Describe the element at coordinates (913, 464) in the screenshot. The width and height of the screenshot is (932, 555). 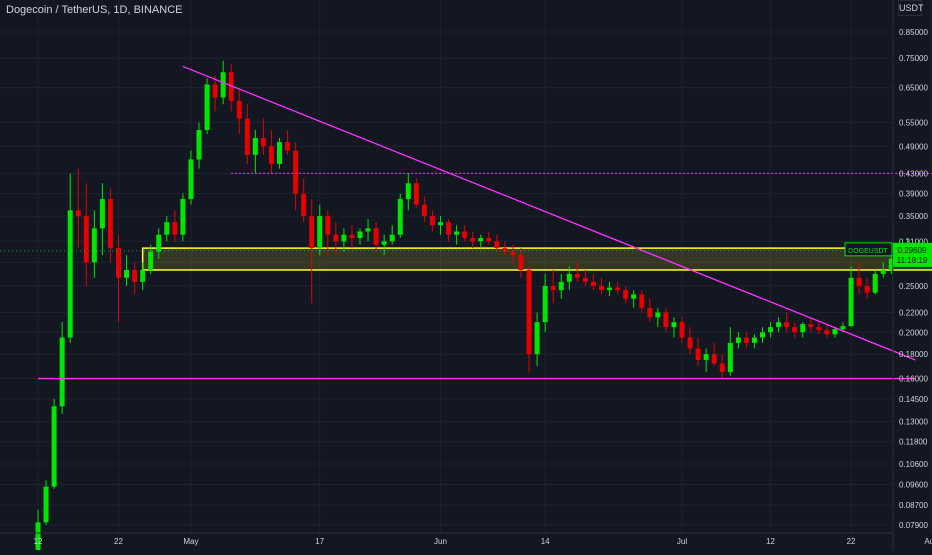
I see `y-tick-label: 0.10600` at that location.